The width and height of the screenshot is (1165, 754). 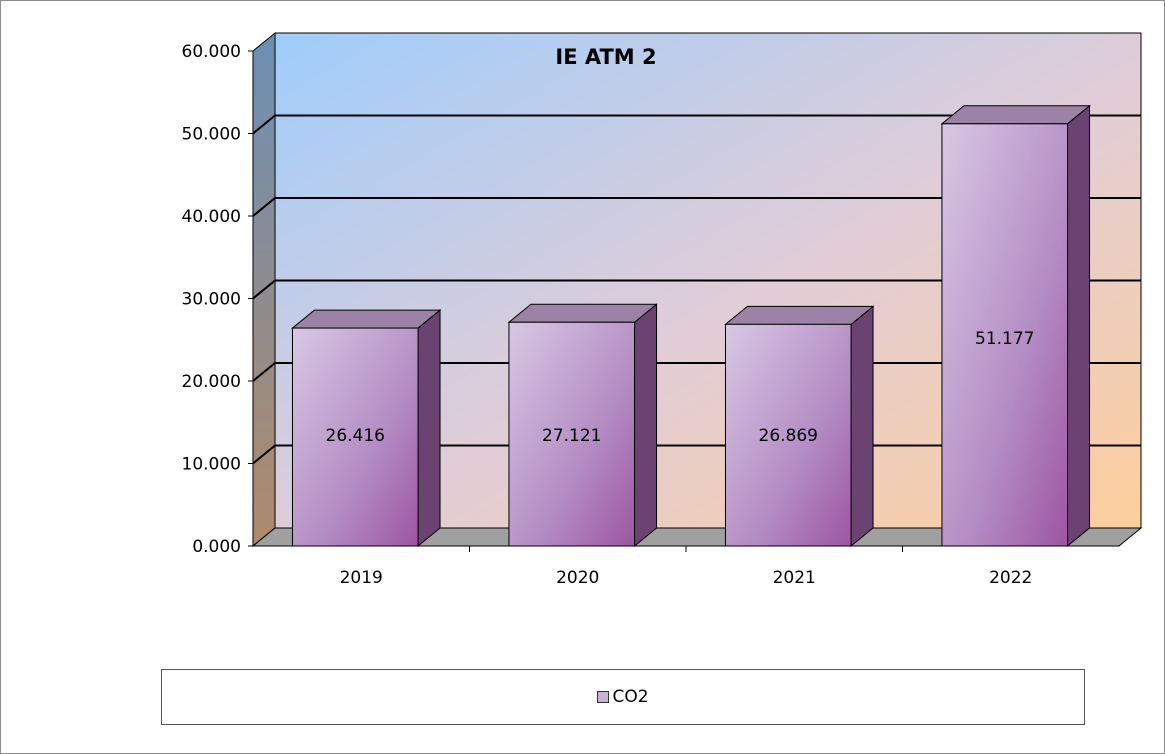 I want to click on legend-label: CO2, so click(x=630, y=697).